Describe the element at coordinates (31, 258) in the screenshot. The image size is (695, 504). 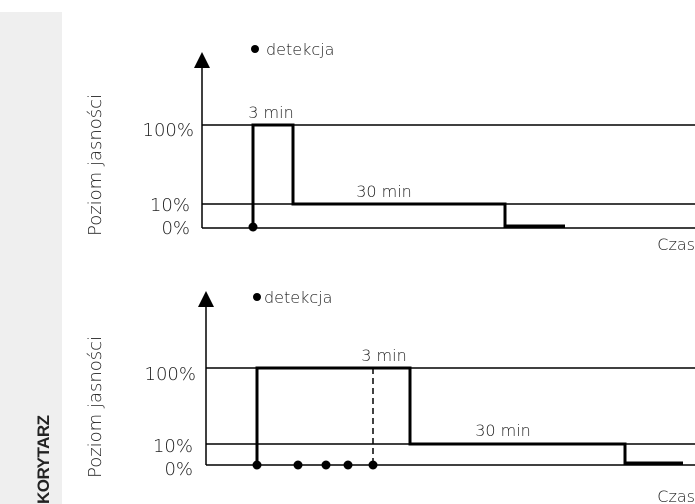
I see `side-band` at that location.